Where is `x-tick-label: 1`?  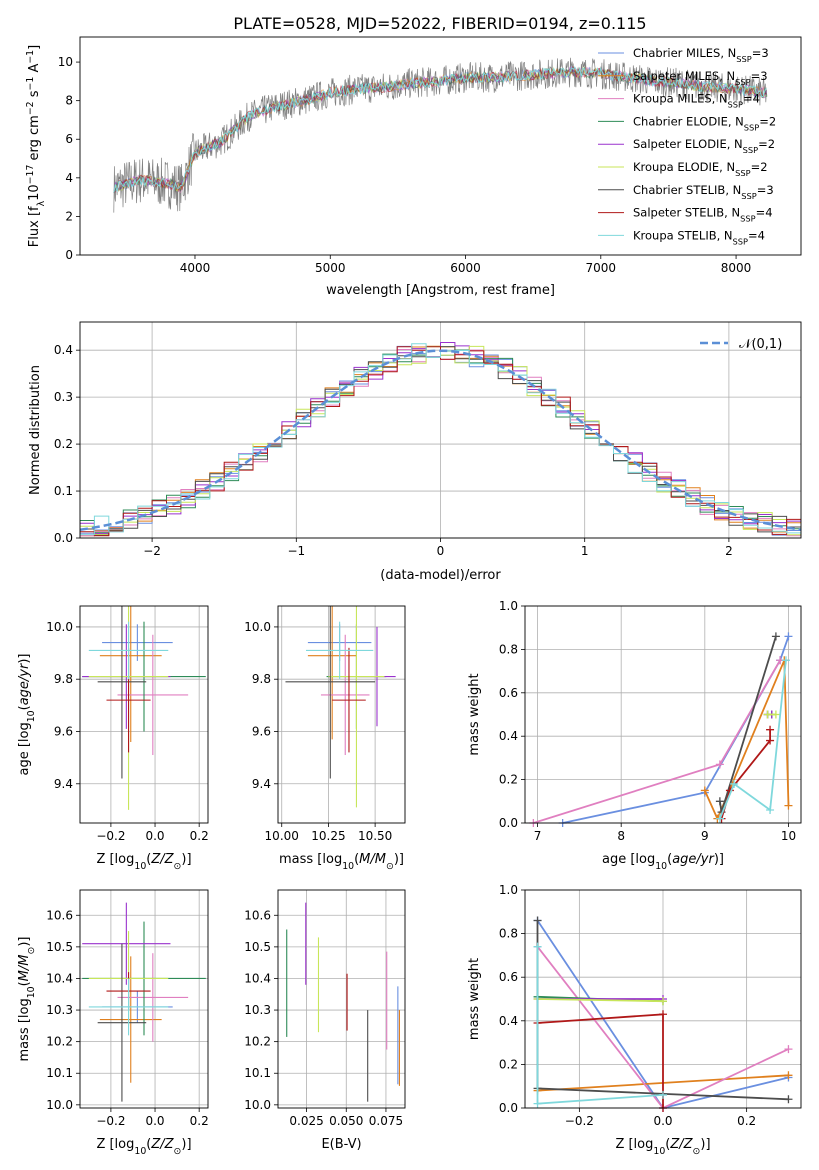 x-tick-label: 1 is located at coordinates (585, 551).